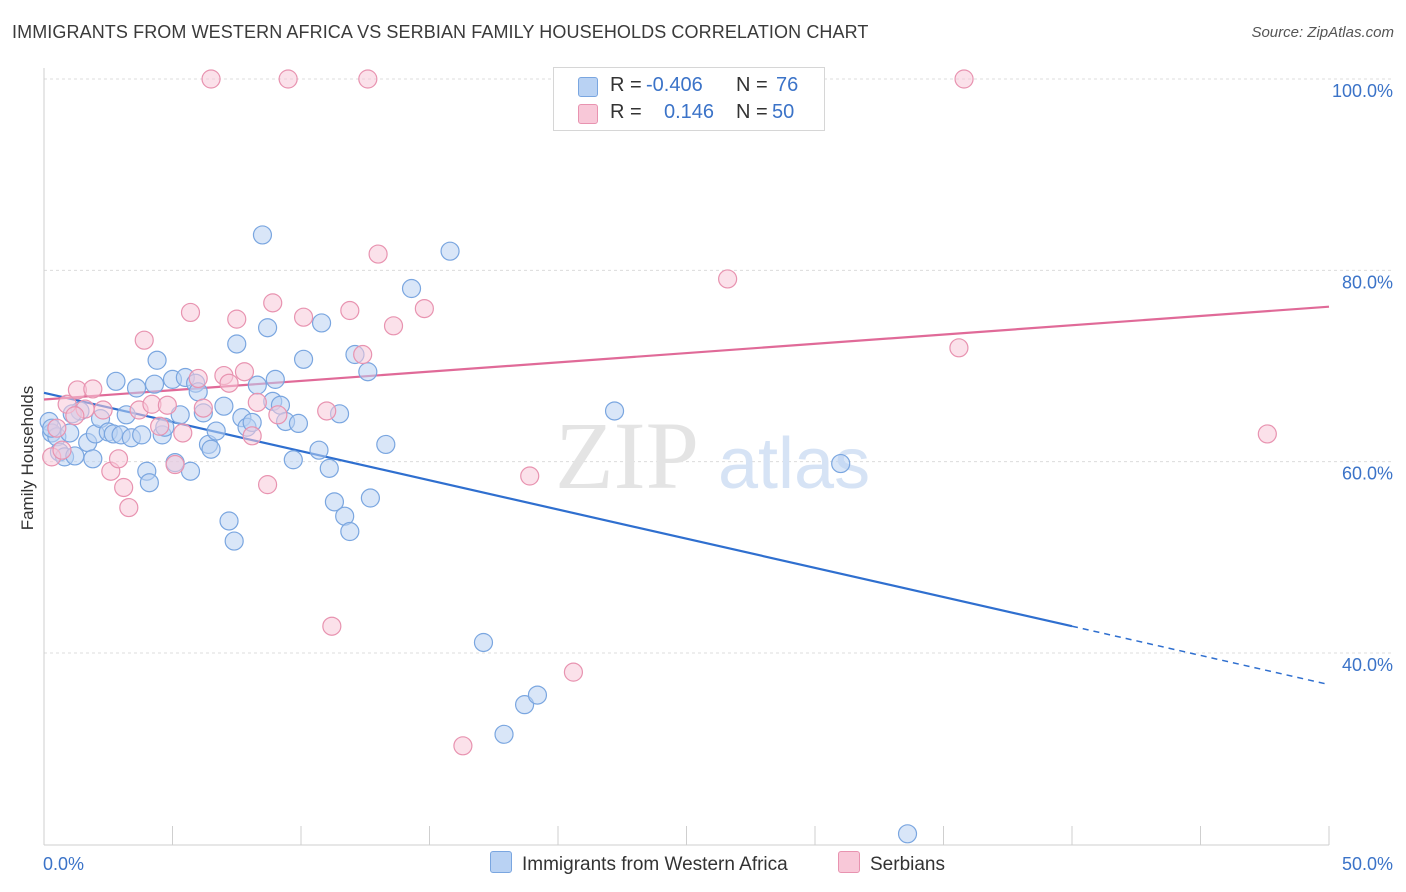 The image size is (1406, 892). Describe the element at coordinates (1367, 864) in the screenshot. I see `x-tick-label: 50.0%` at that location.